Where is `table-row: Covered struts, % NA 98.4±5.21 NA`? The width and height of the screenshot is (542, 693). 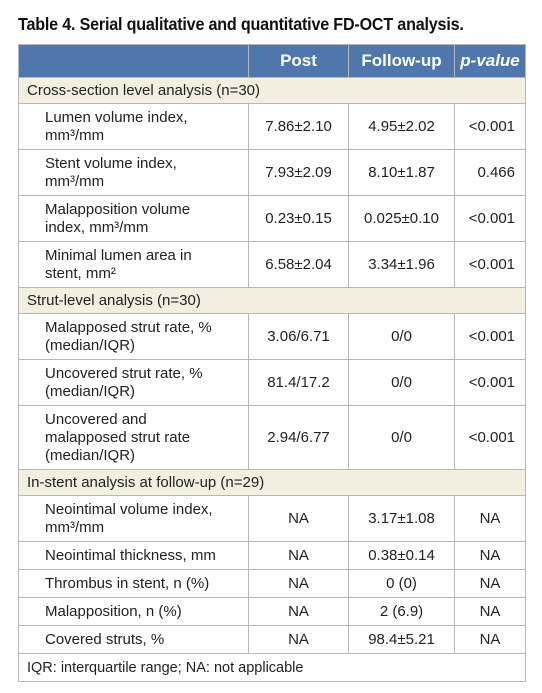
table-row: Covered struts, % NA 98.4±5.21 NA is located at coordinates (272, 639).